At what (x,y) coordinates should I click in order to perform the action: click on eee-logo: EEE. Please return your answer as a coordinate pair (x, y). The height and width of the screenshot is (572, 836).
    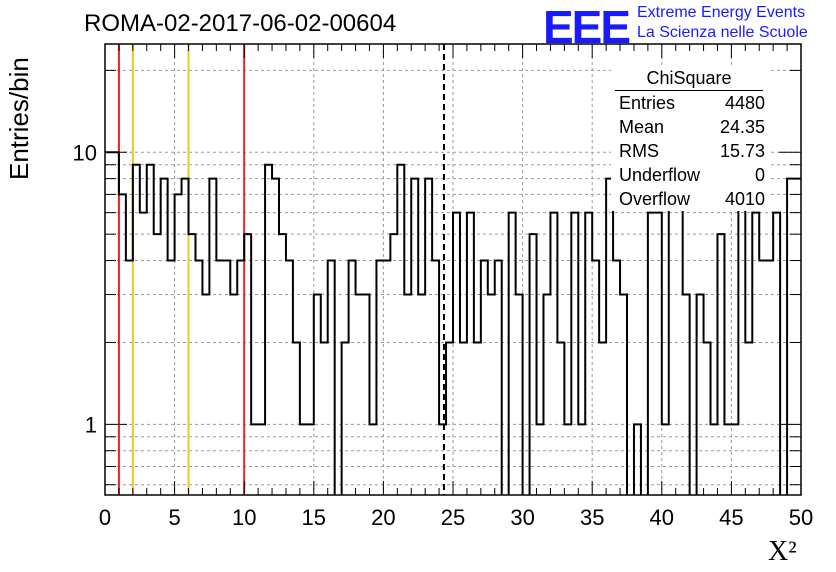
    Looking at the image, I should click on (587, 27).